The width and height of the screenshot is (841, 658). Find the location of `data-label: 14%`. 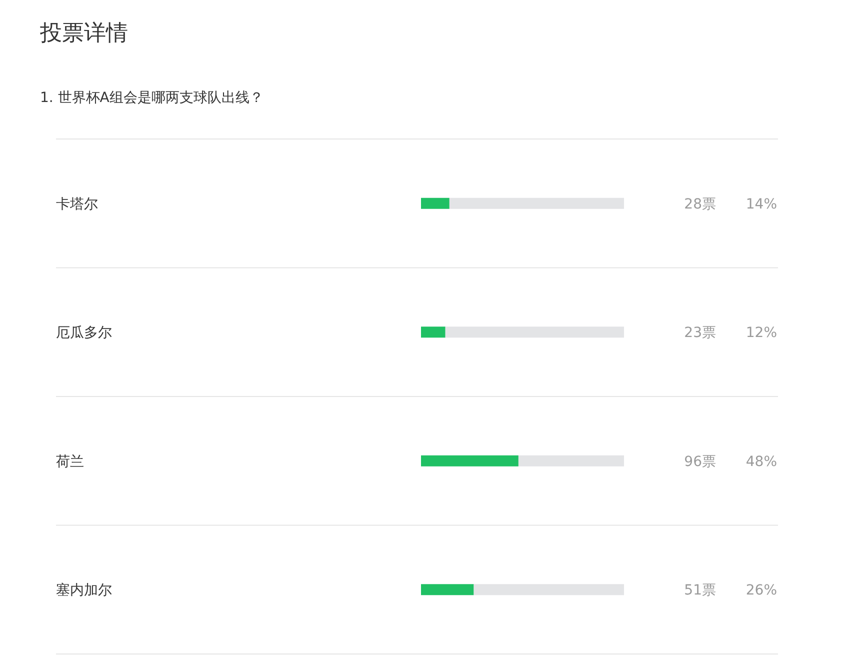

data-label: 14% is located at coordinates (761, 204).